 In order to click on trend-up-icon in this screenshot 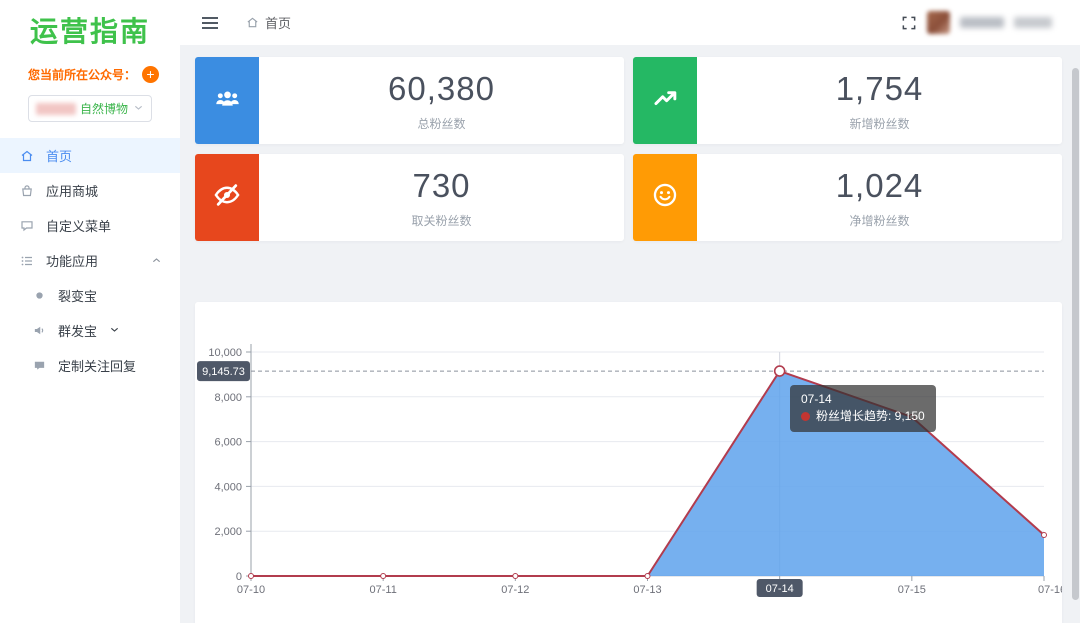, I will do `click(665, 101)`.